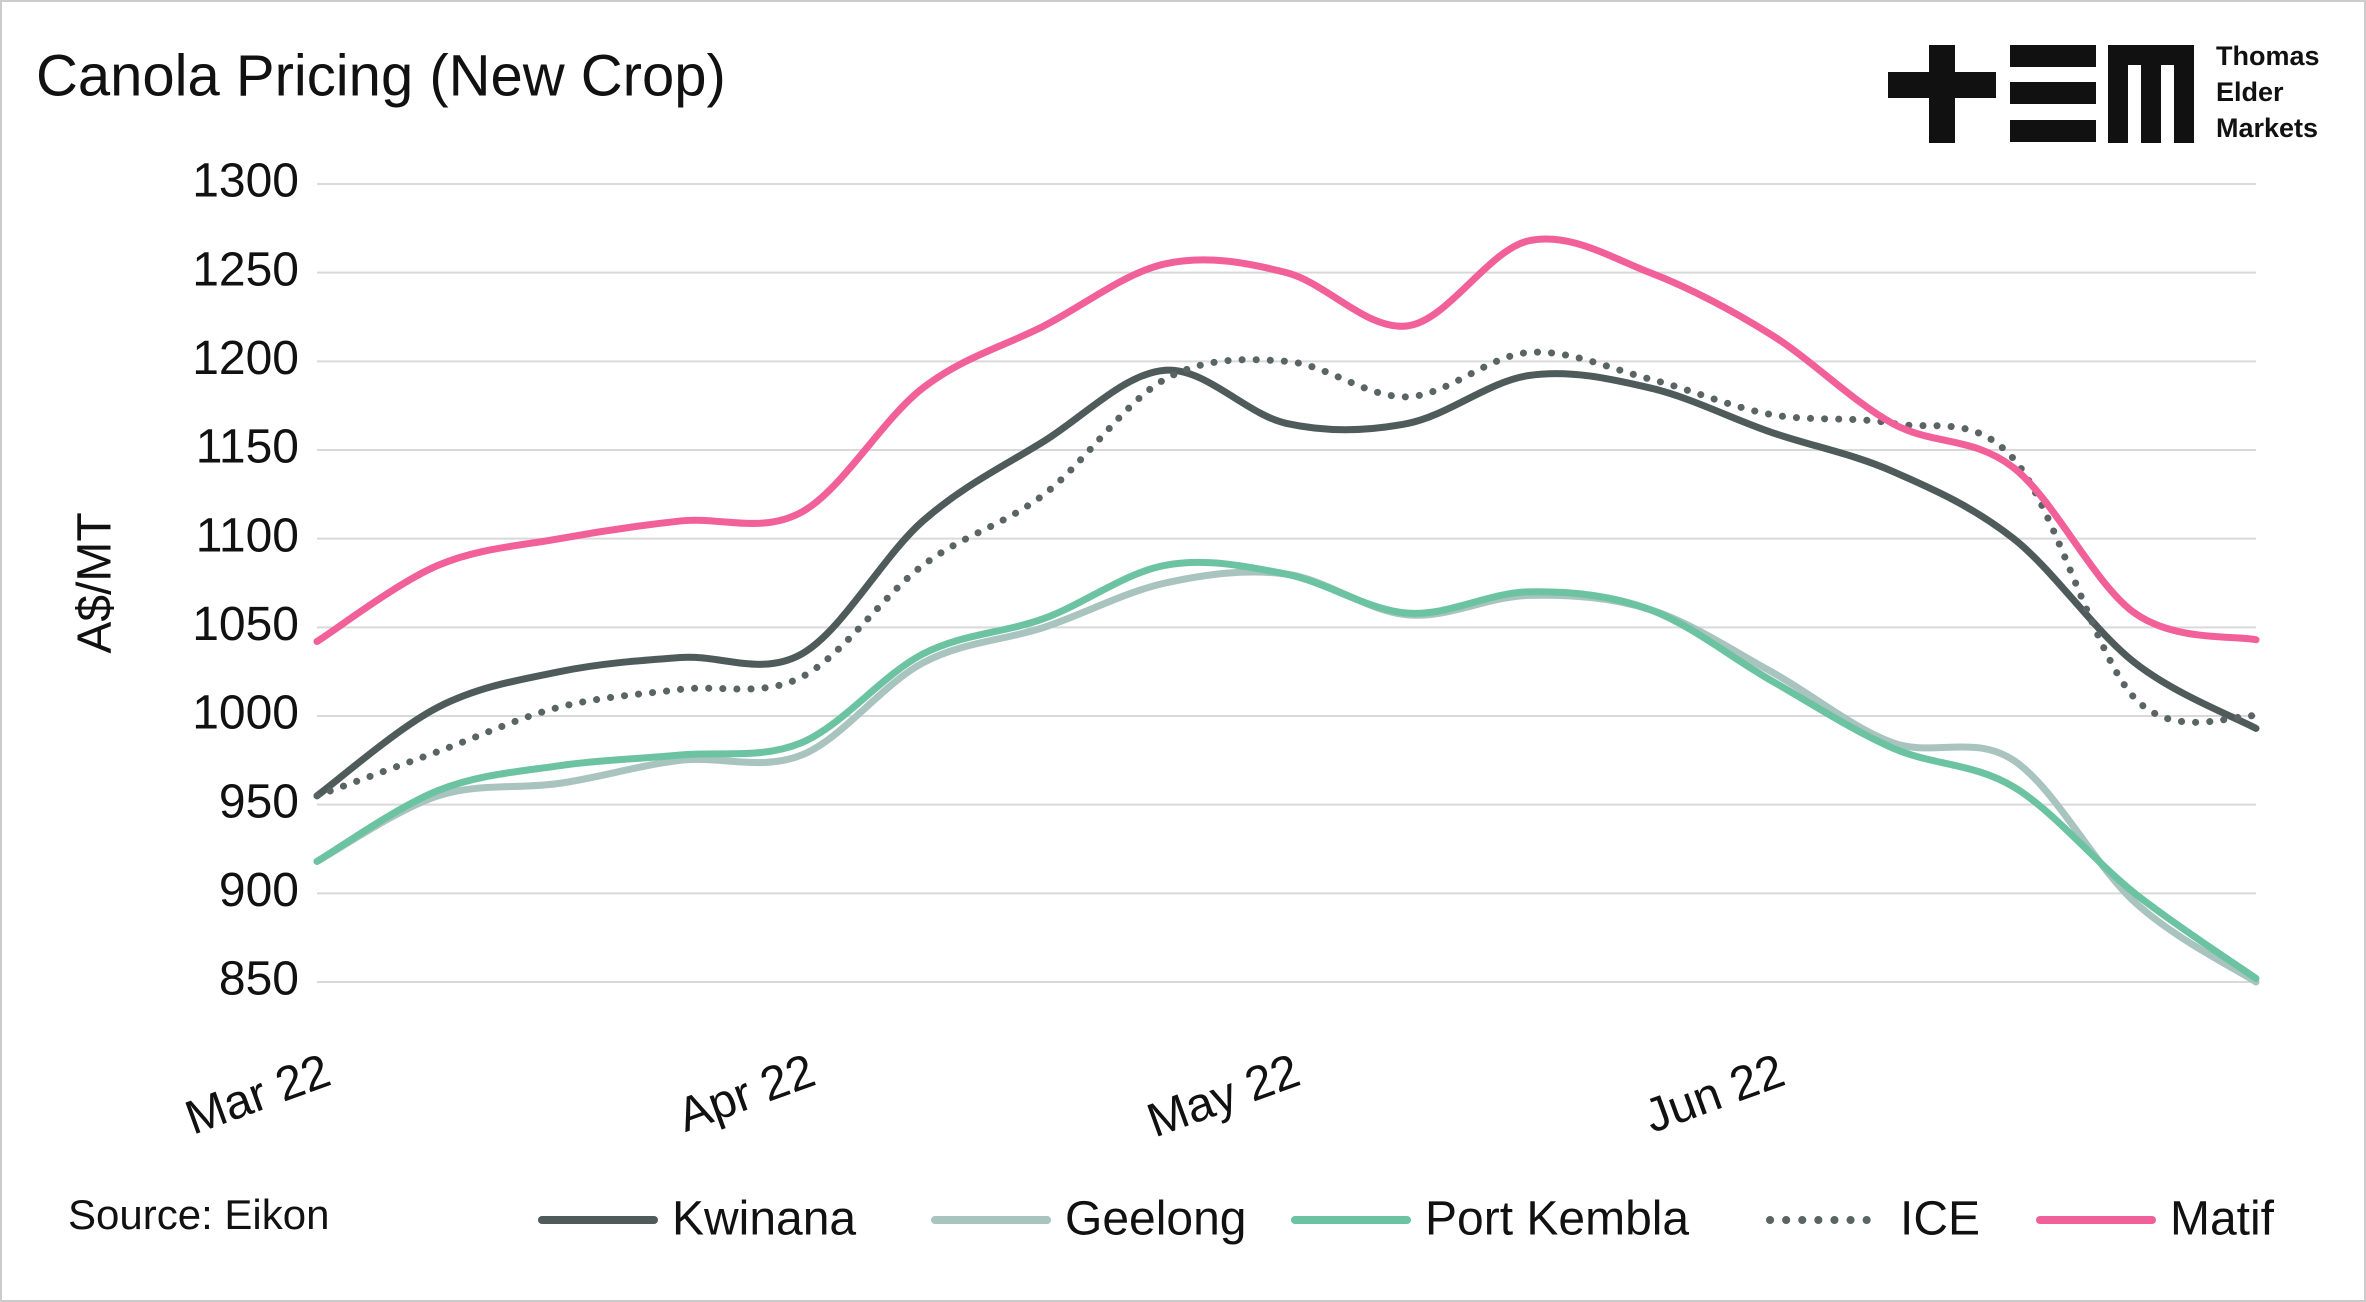  What do you see at coordinates (2250, 92) in the screenshot?
I see `logo-text: Elder` at bounding box center [2250, 92].